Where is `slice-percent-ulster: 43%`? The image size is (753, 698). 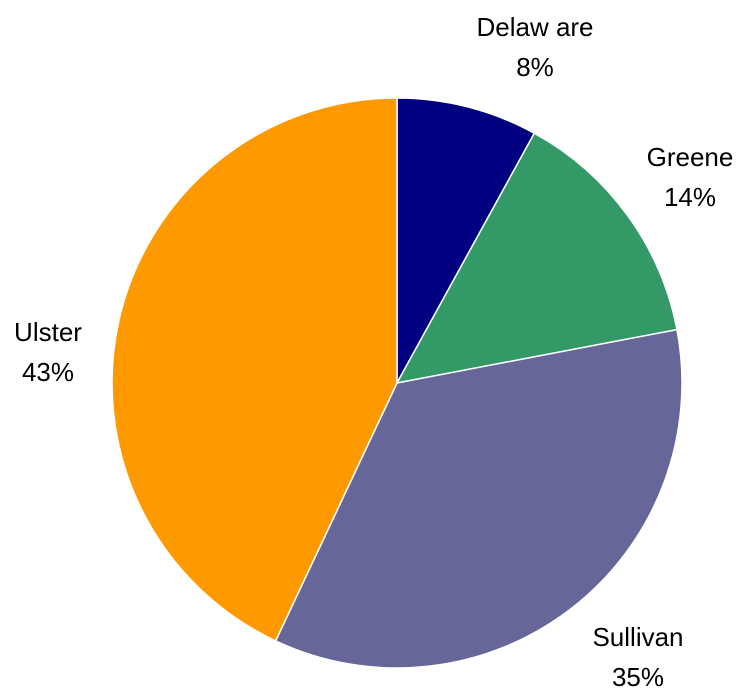
slice-percent-ulster: 43% is located at coordinates (48, 372).